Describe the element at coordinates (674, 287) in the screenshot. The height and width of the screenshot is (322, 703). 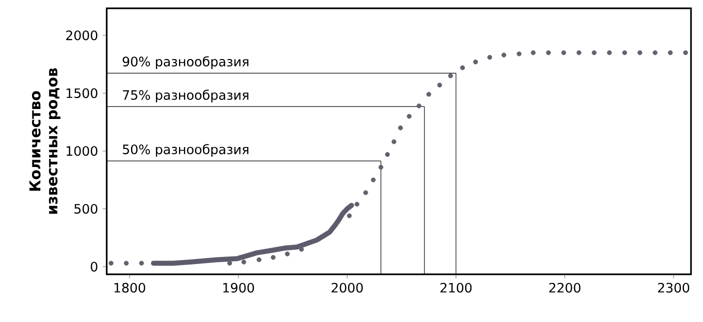
I see `x-tick-label: 2300` at that location.